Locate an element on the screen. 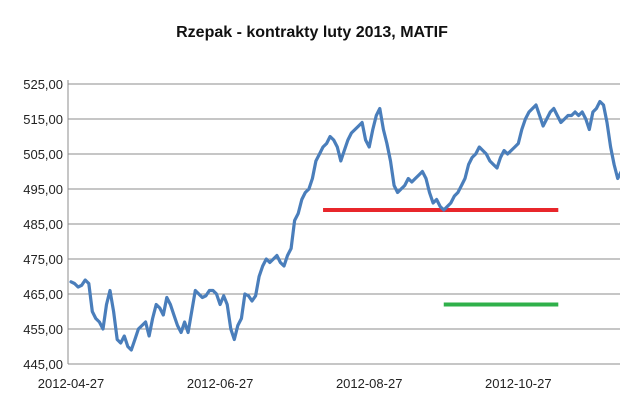 This screenshot has width=620, height=413. x-tick-label: 2012-06-27 is located at coordinates (220, 383).